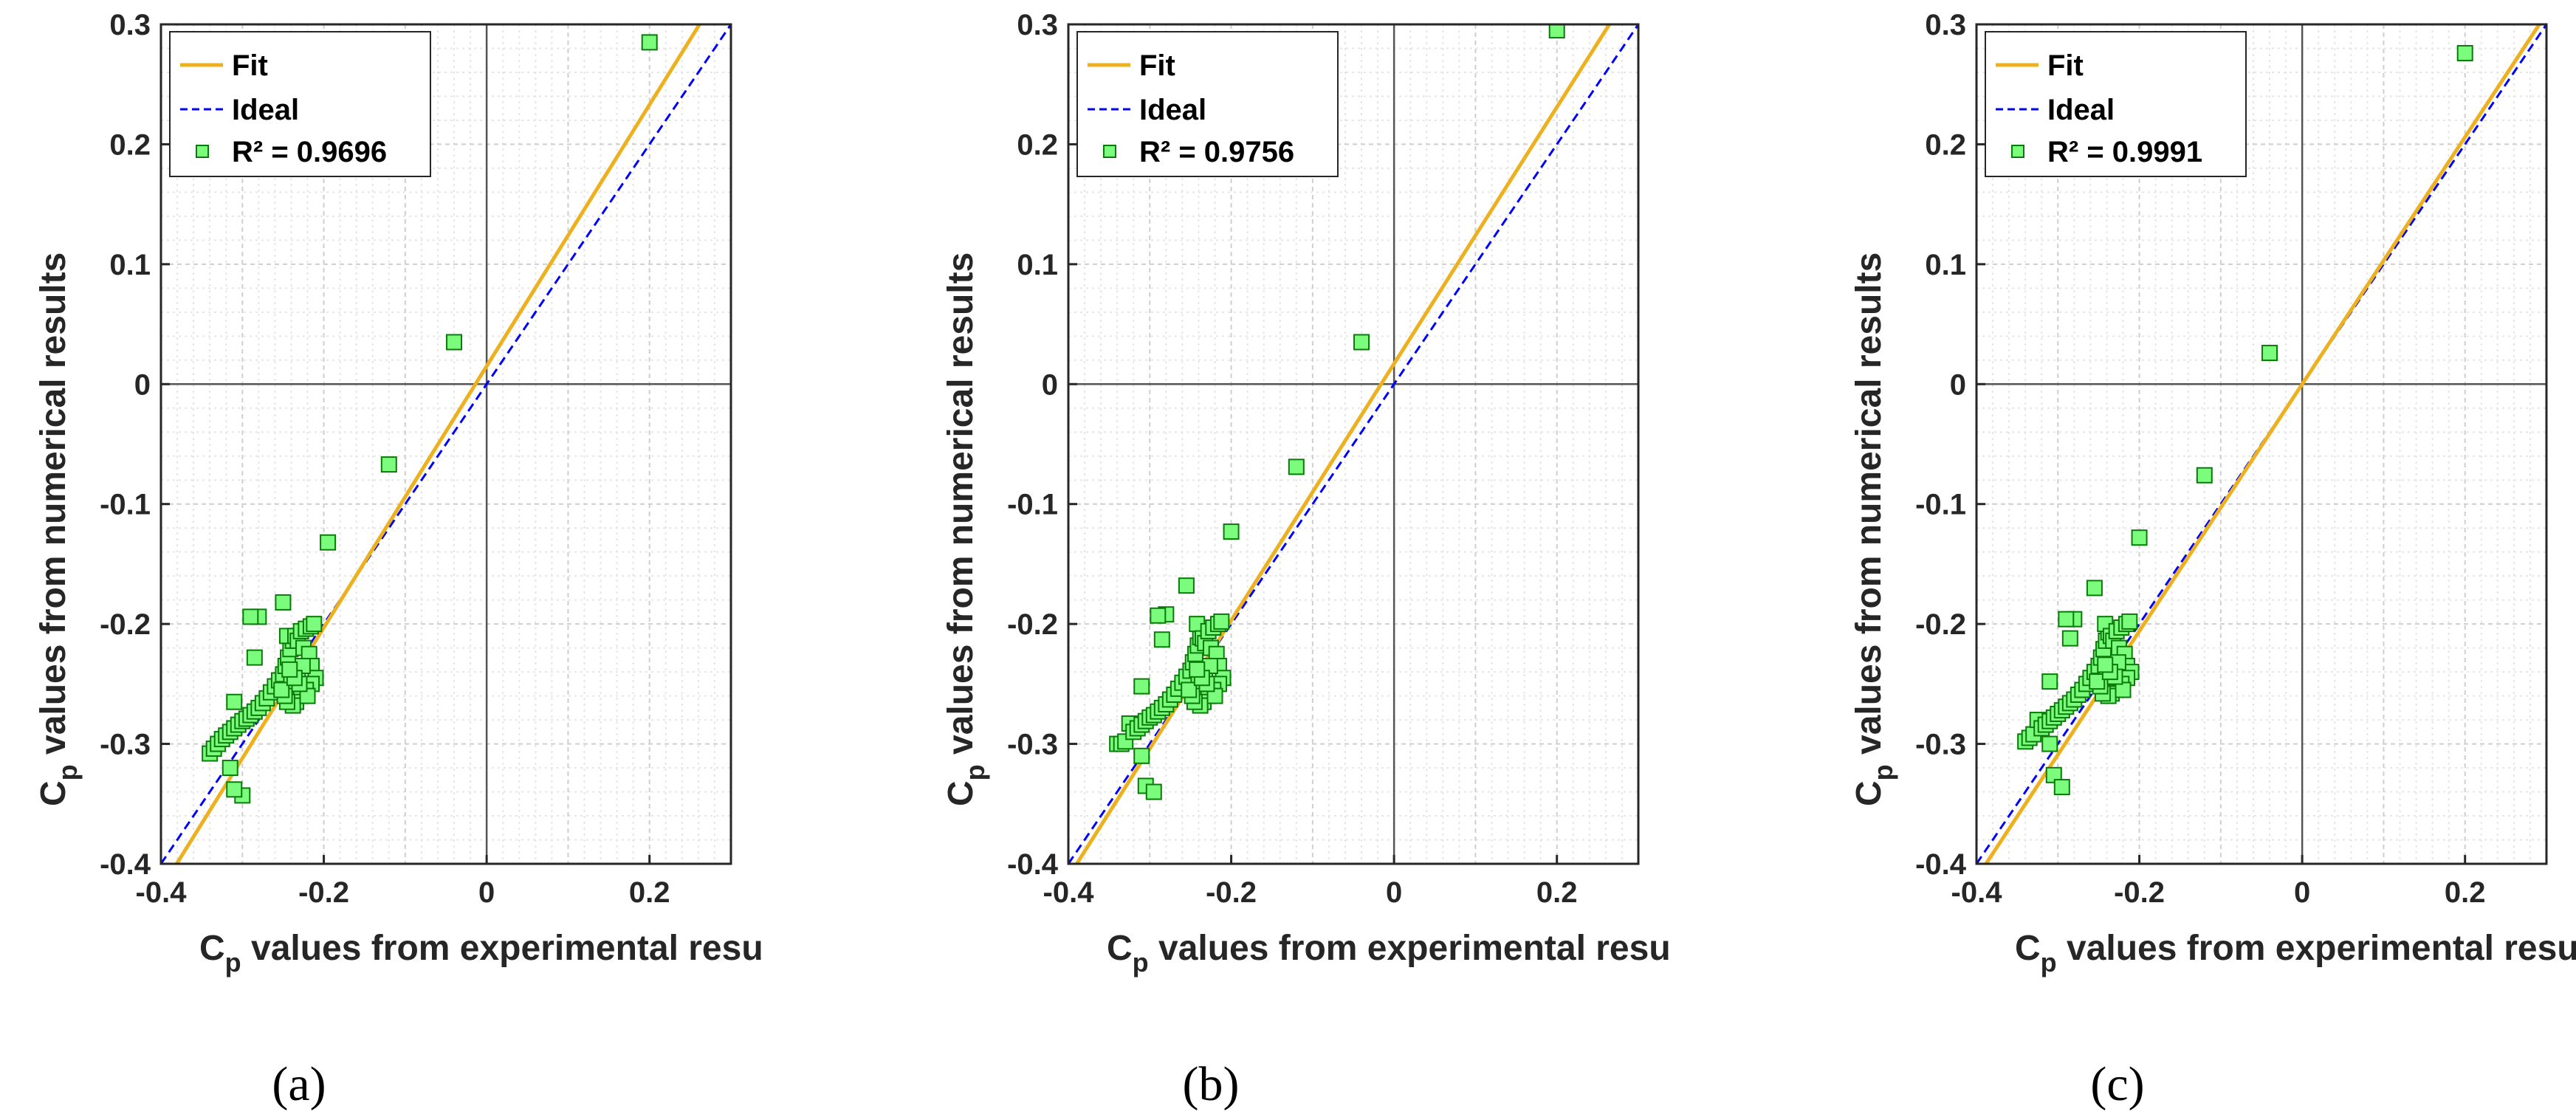 The width and height of the screenshot is (2576, 1120). What do you see at coordinates (299, 1084) in the screenshot?
I see `panel-caption: (a)` at bounding box center [299, 1084].